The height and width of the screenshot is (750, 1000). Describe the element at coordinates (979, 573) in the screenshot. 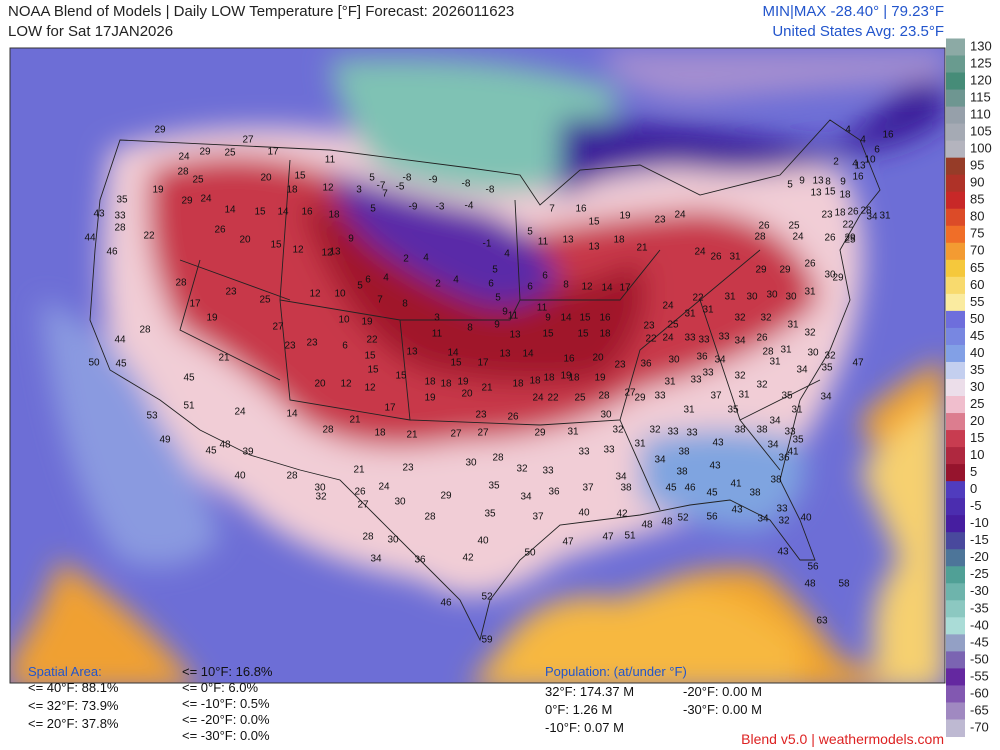

I see `colorbar-tick-label: -25` at that location.